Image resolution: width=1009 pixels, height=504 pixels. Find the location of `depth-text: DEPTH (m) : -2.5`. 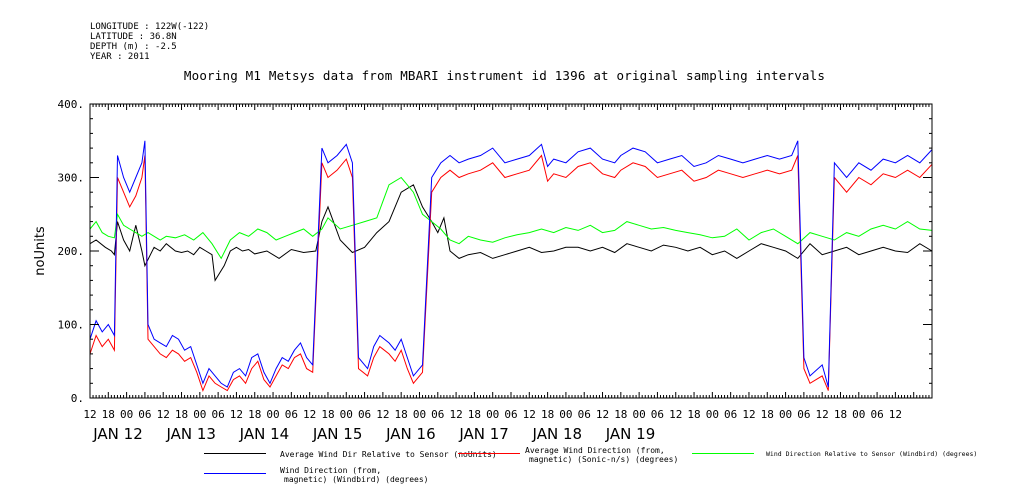

depth-text: DEPTH (m) : -2.5 is located at coordinates (133, 47).